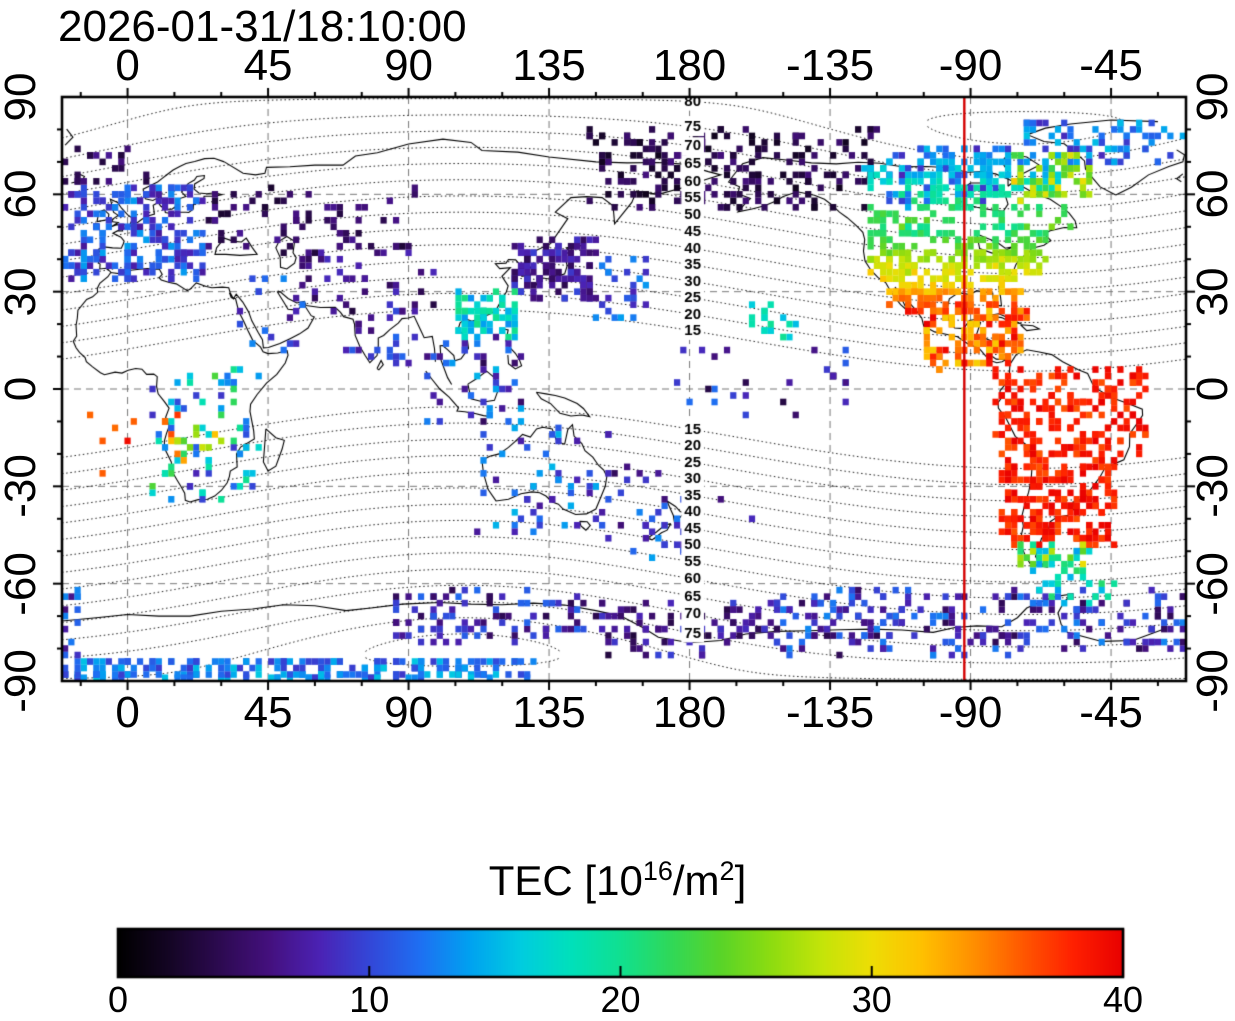 This screenshot has height=1021, width=1235. I want to click on y-tick-label-right--90: -90, so click(1211, 681).